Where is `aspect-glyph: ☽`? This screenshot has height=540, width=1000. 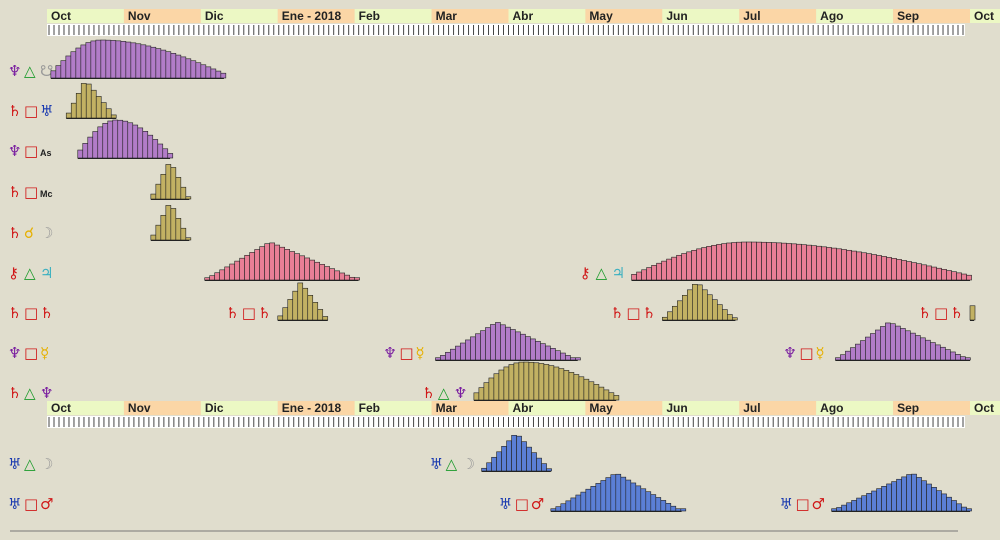 aspect-glyph: ☽ is located at coordinates (468, 464).